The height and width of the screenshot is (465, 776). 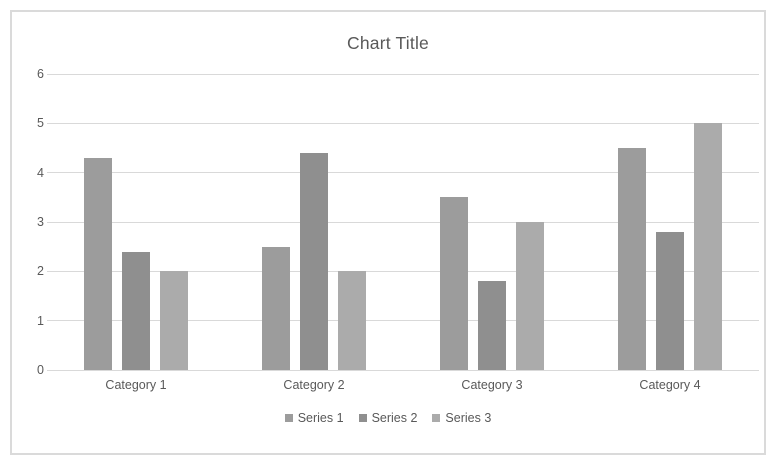 What do you see at coordinates (454, 283) in the screenshot?
I see `bar-series-1-cat3` at bounding box center [454, 283].